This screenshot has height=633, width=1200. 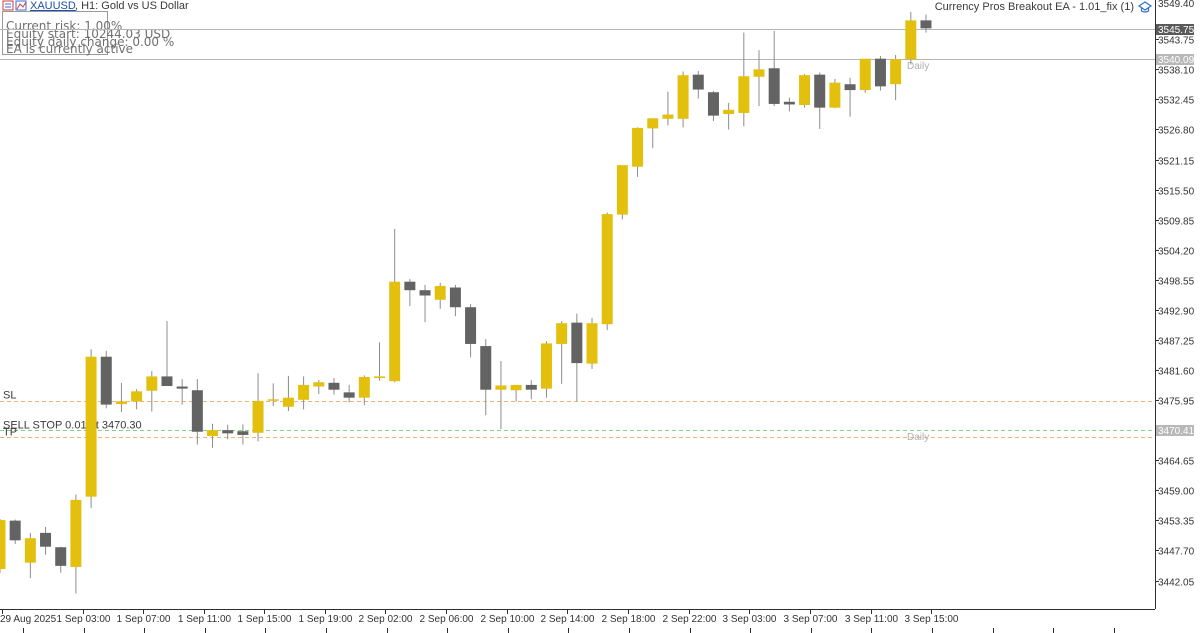 I want to click on sell-stop-price-value: 3470.41, so click(x=1176, y=431).